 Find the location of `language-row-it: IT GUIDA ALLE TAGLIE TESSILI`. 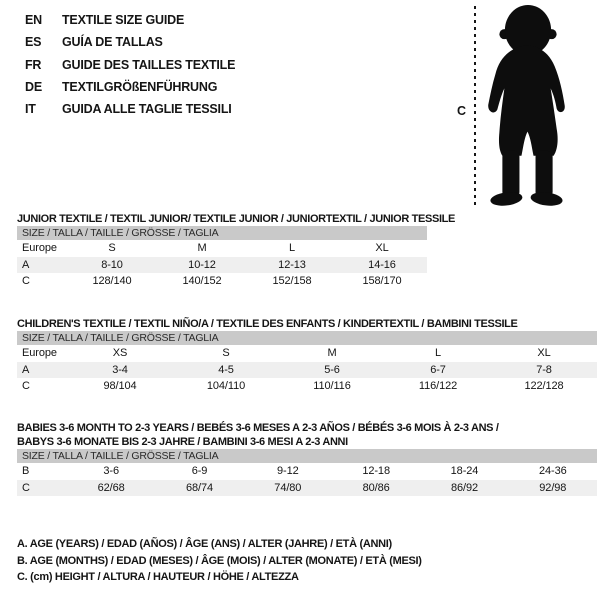

language-row-it: IT GUIDA ALLE TAGLIE TESSILI is located at coordinates (130, 109).